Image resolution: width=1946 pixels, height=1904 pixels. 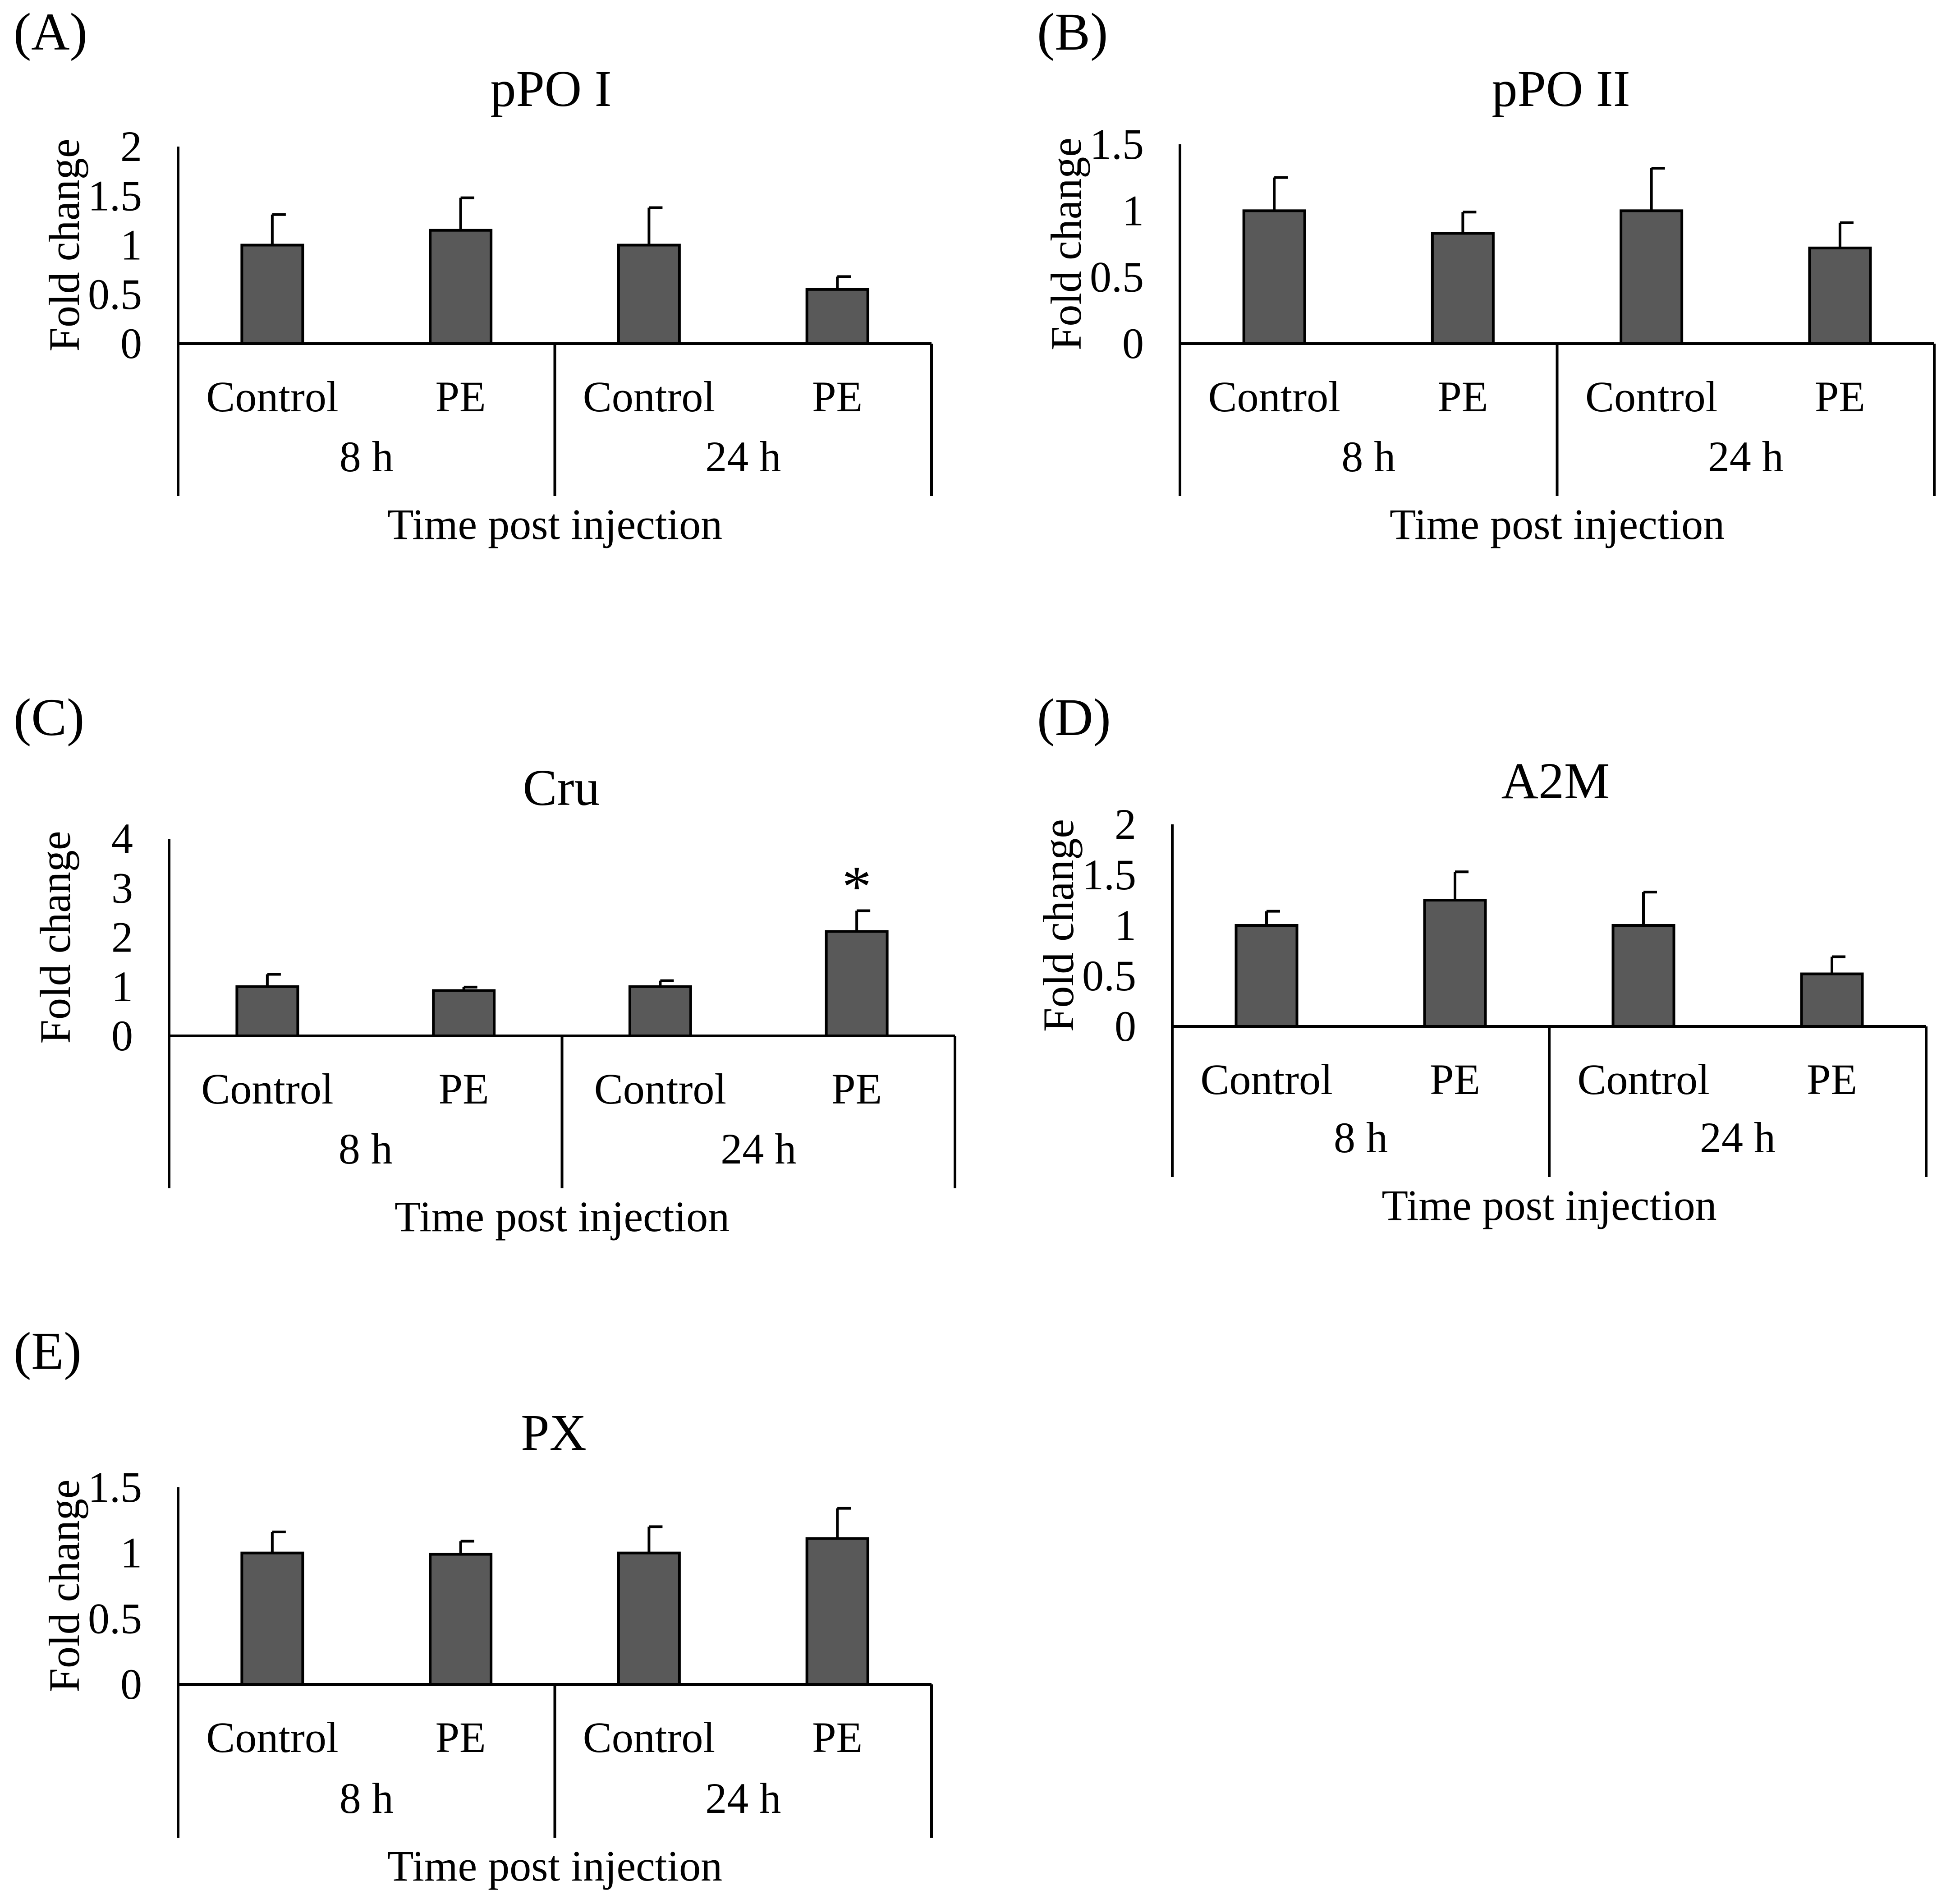 What do you see at coordinates (1072, 32) in the screenshot?
I see `panel-label: (B)` at bounding box center [1072, 32].